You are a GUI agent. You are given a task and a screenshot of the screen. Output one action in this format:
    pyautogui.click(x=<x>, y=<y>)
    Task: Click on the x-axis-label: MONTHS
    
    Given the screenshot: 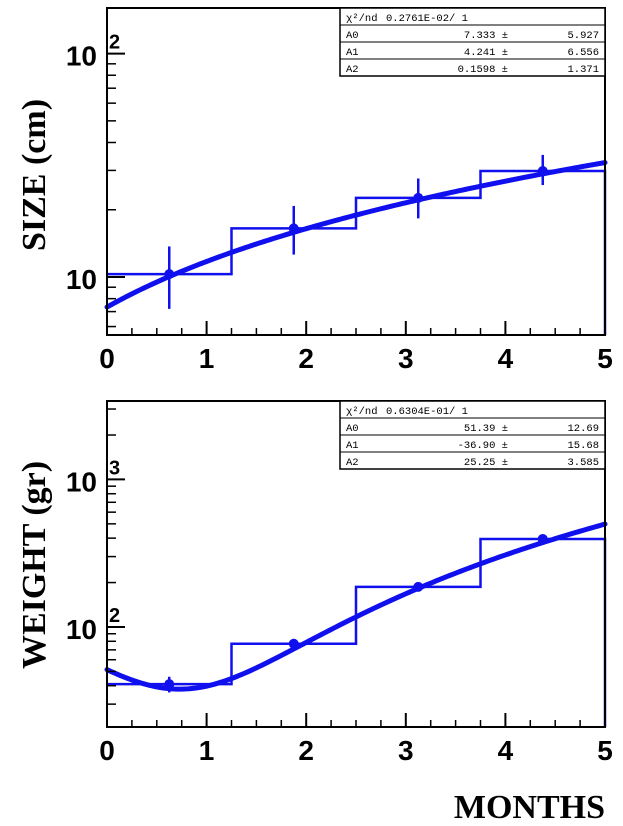 What is the action you would take?
    pyautogui.click(x=529, y=807)
    